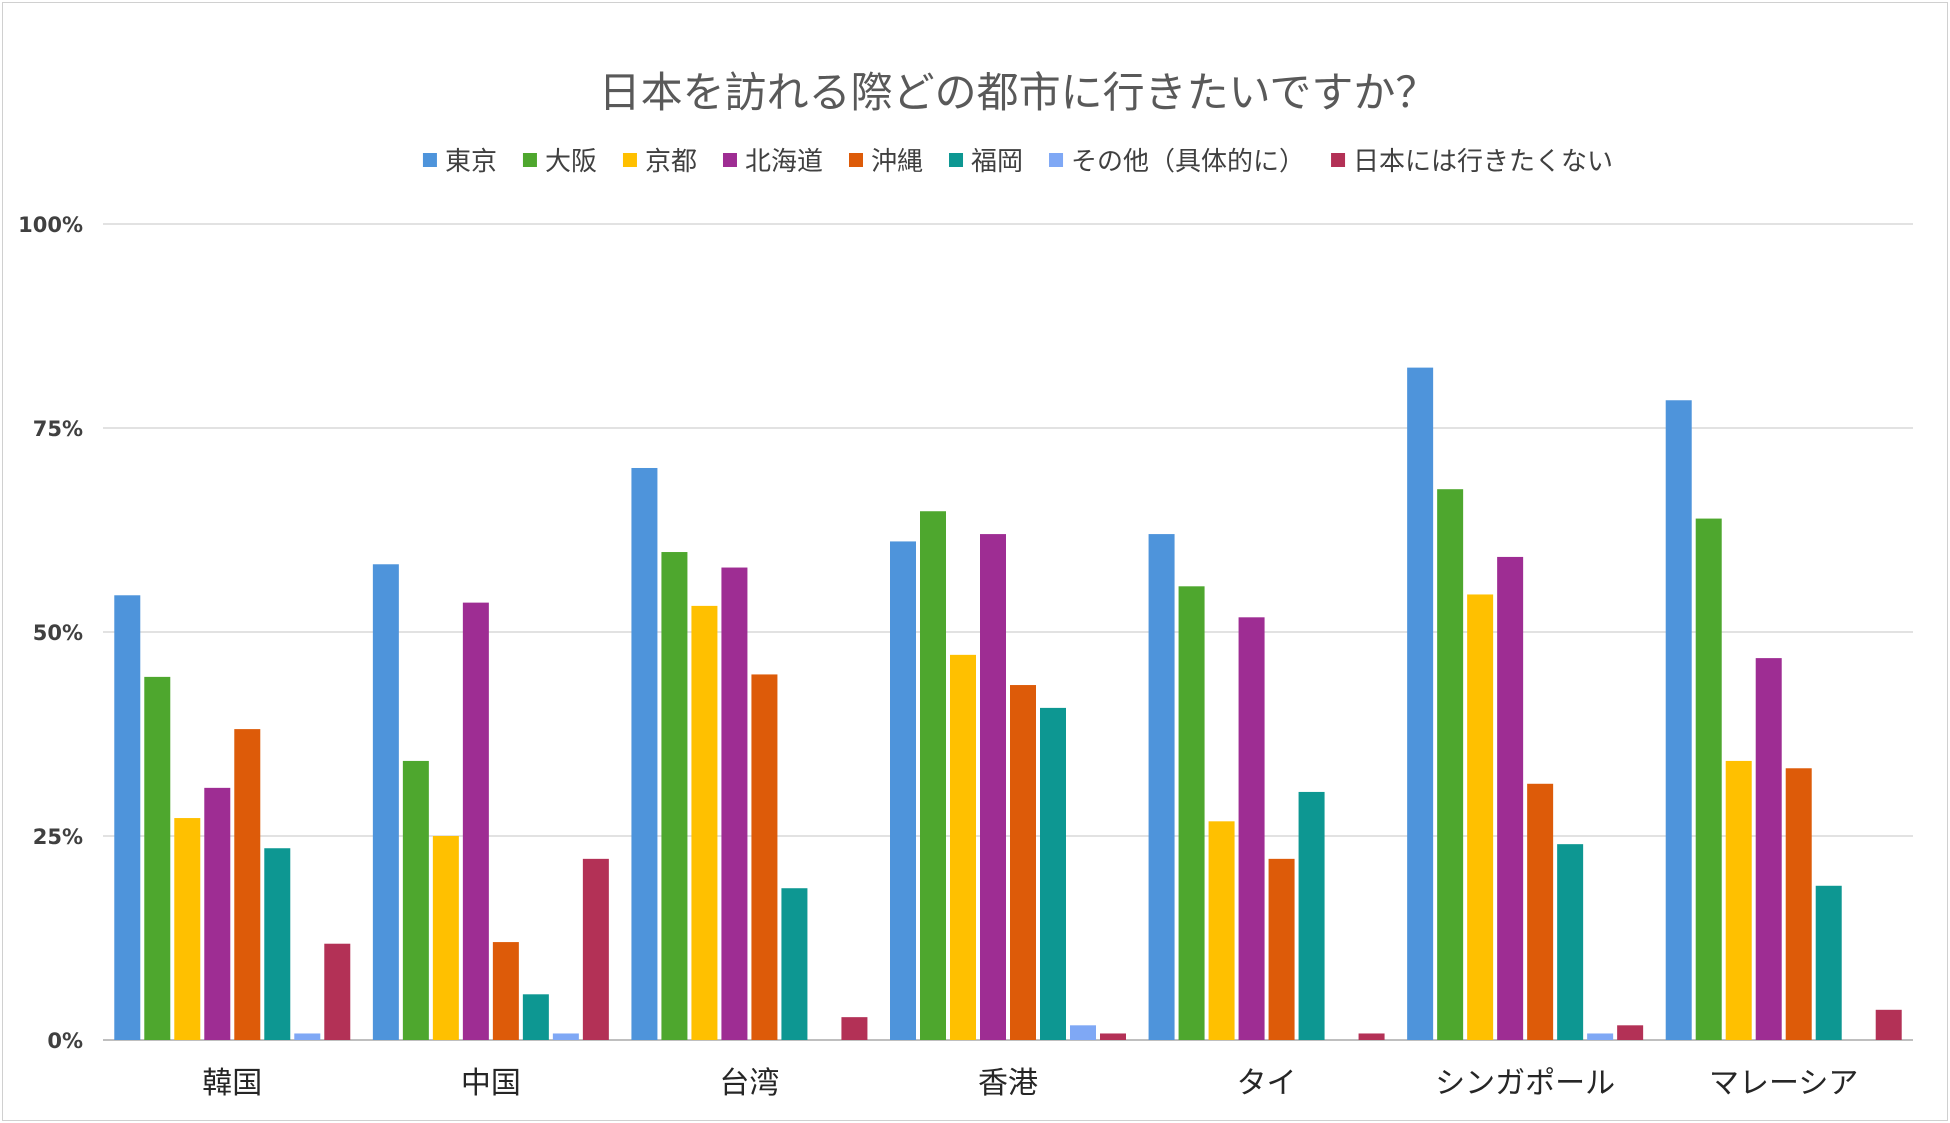 This screenshot has width=1950, height=1123. I want to click on legend-item: 日本には行きたくない, so click(1472, 162).